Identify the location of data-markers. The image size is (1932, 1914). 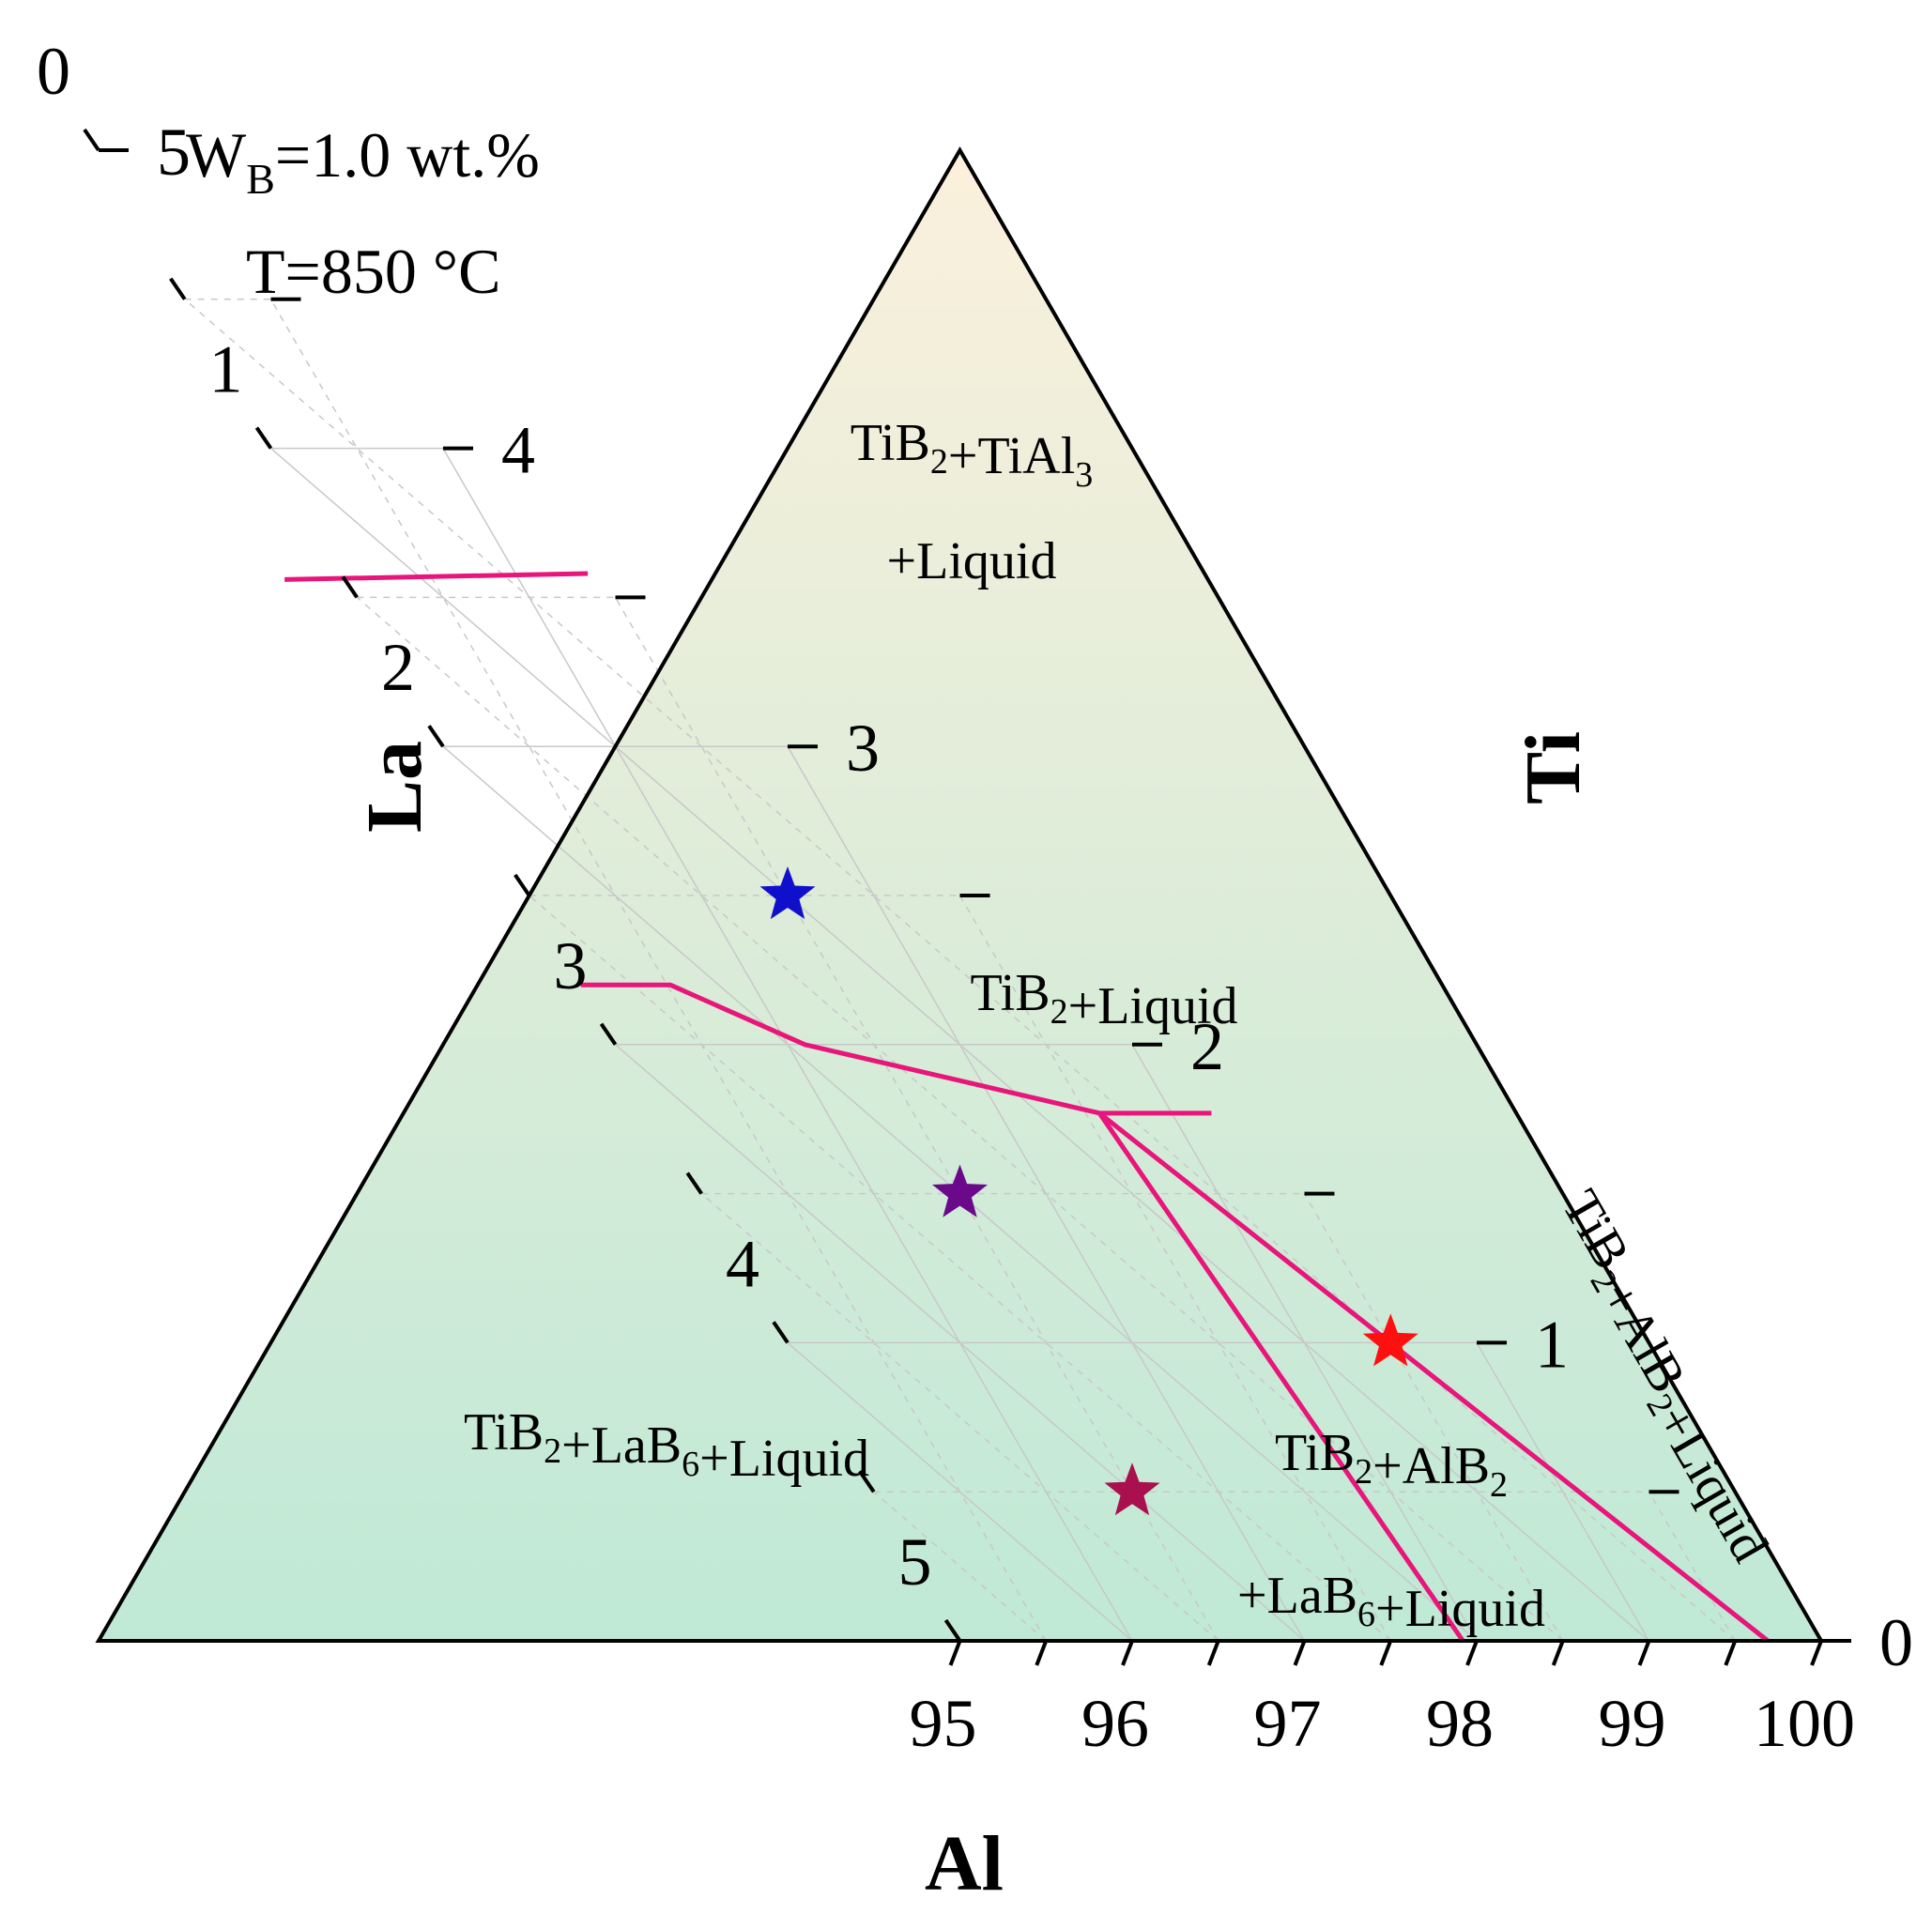
(1089, 1191).